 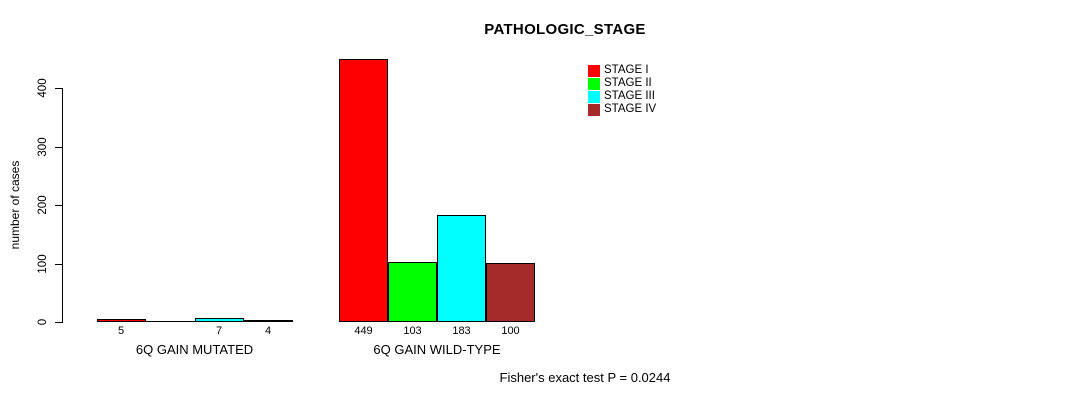 I want to click on chart-title: PATHOLOGIC_STAGE, so click(x=565, y=29).